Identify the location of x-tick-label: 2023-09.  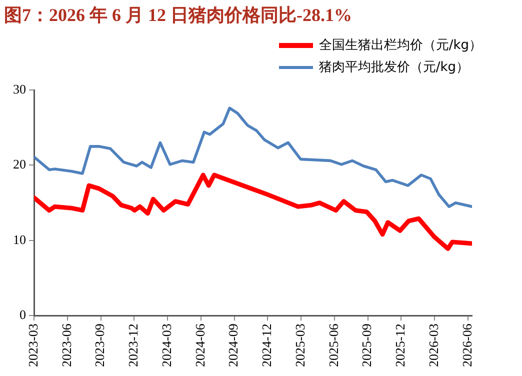
(100, 346).